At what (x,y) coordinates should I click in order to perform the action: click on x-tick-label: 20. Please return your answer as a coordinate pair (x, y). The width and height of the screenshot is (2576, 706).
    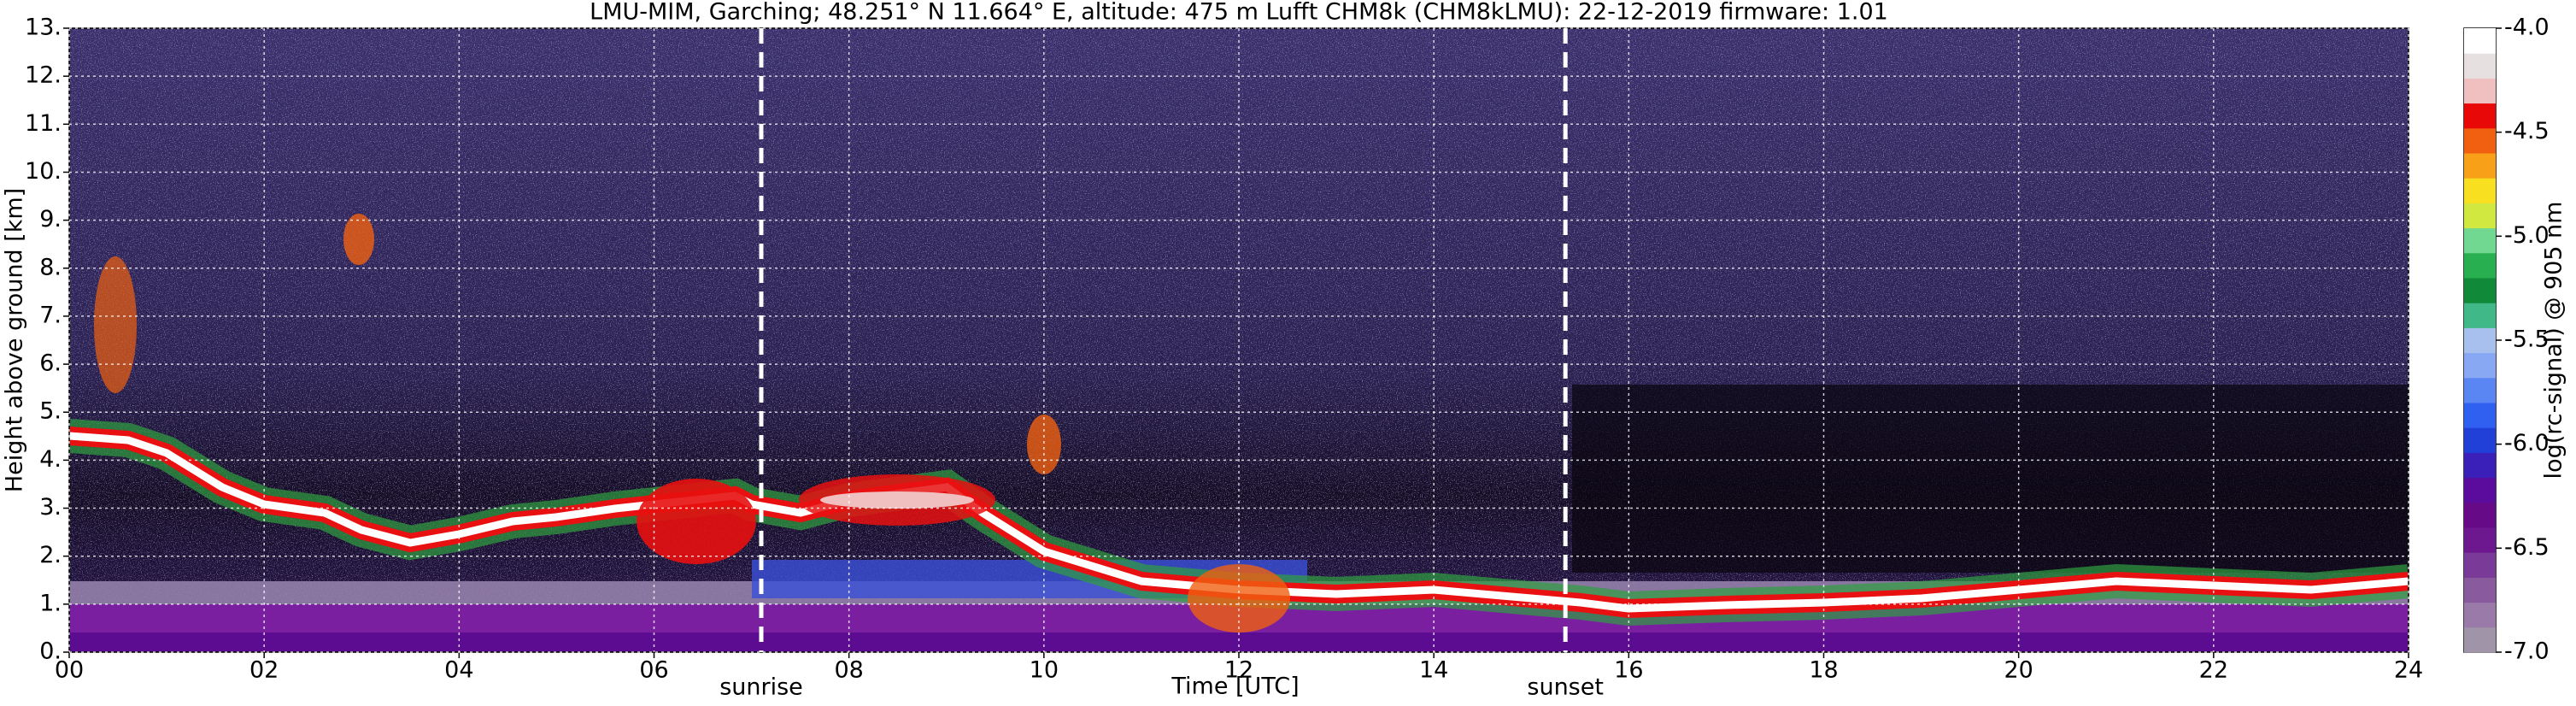
    Looking at the image, I should click on (2018, 670).